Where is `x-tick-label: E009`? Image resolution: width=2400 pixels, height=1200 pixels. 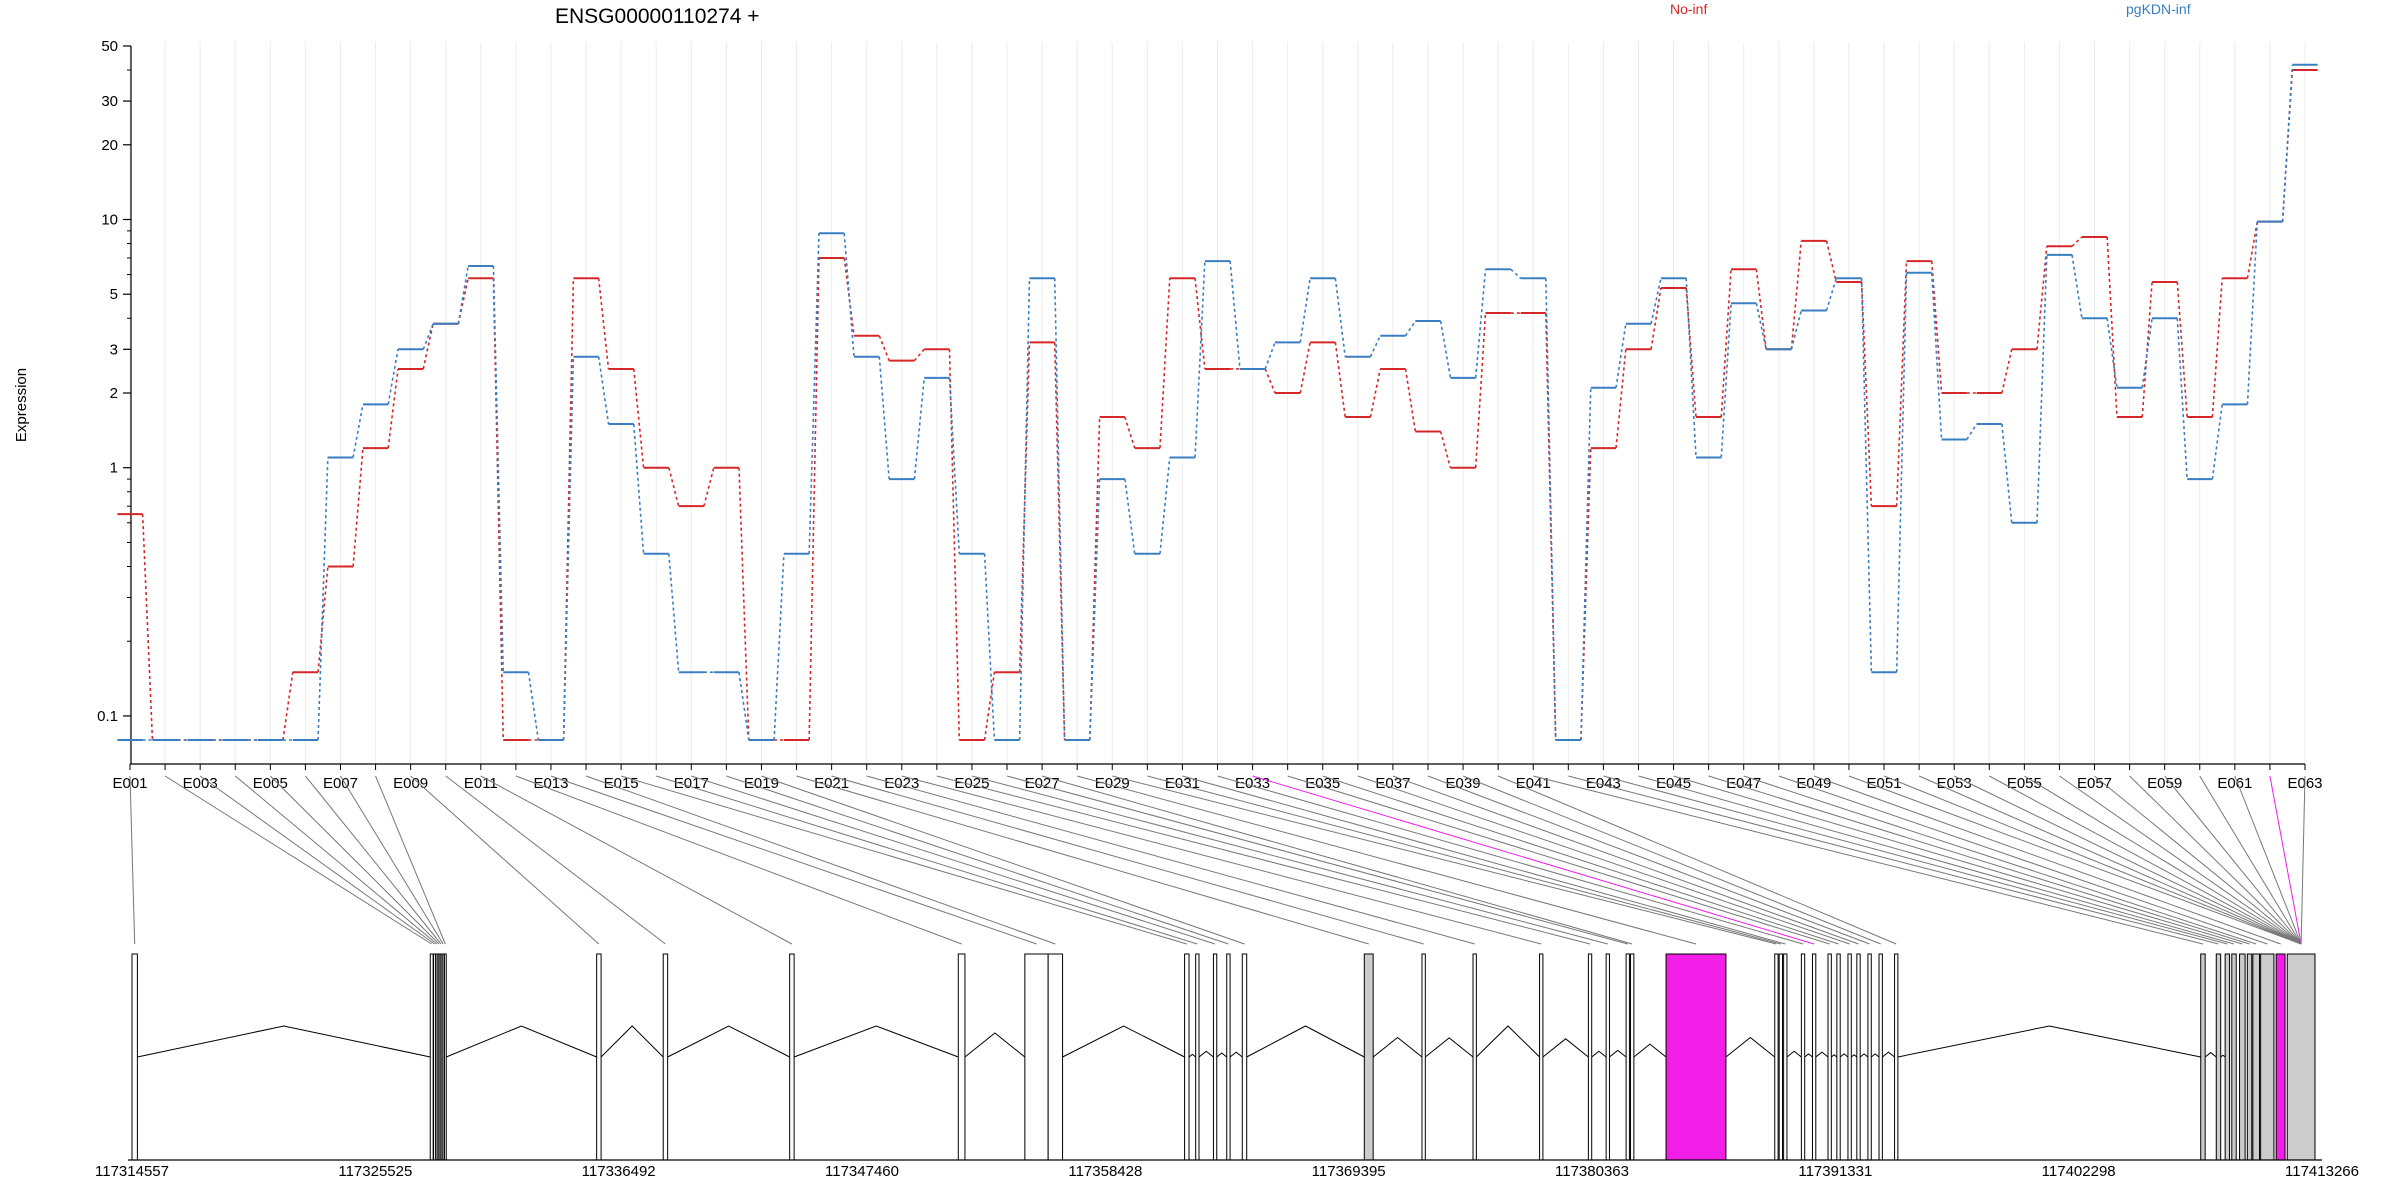 x-tick-label: E009 is located at coordinates (410, 783).